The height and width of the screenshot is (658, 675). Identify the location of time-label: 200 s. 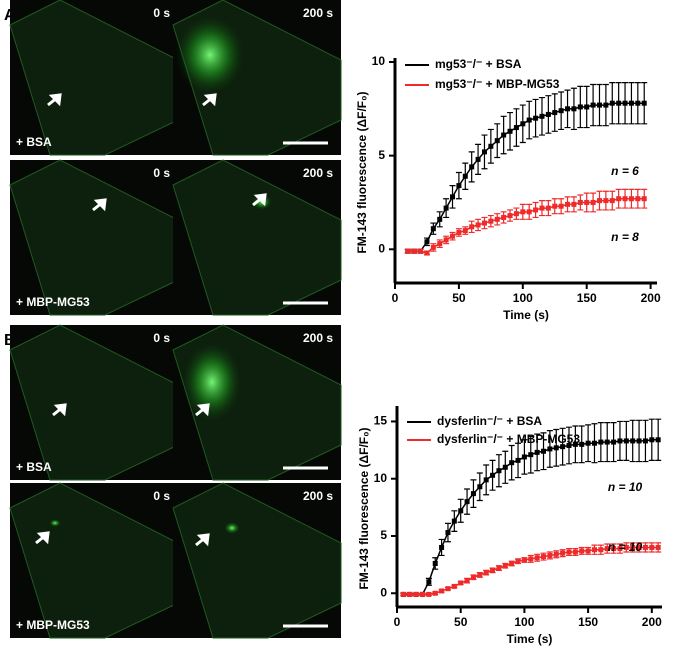
(318, 496).